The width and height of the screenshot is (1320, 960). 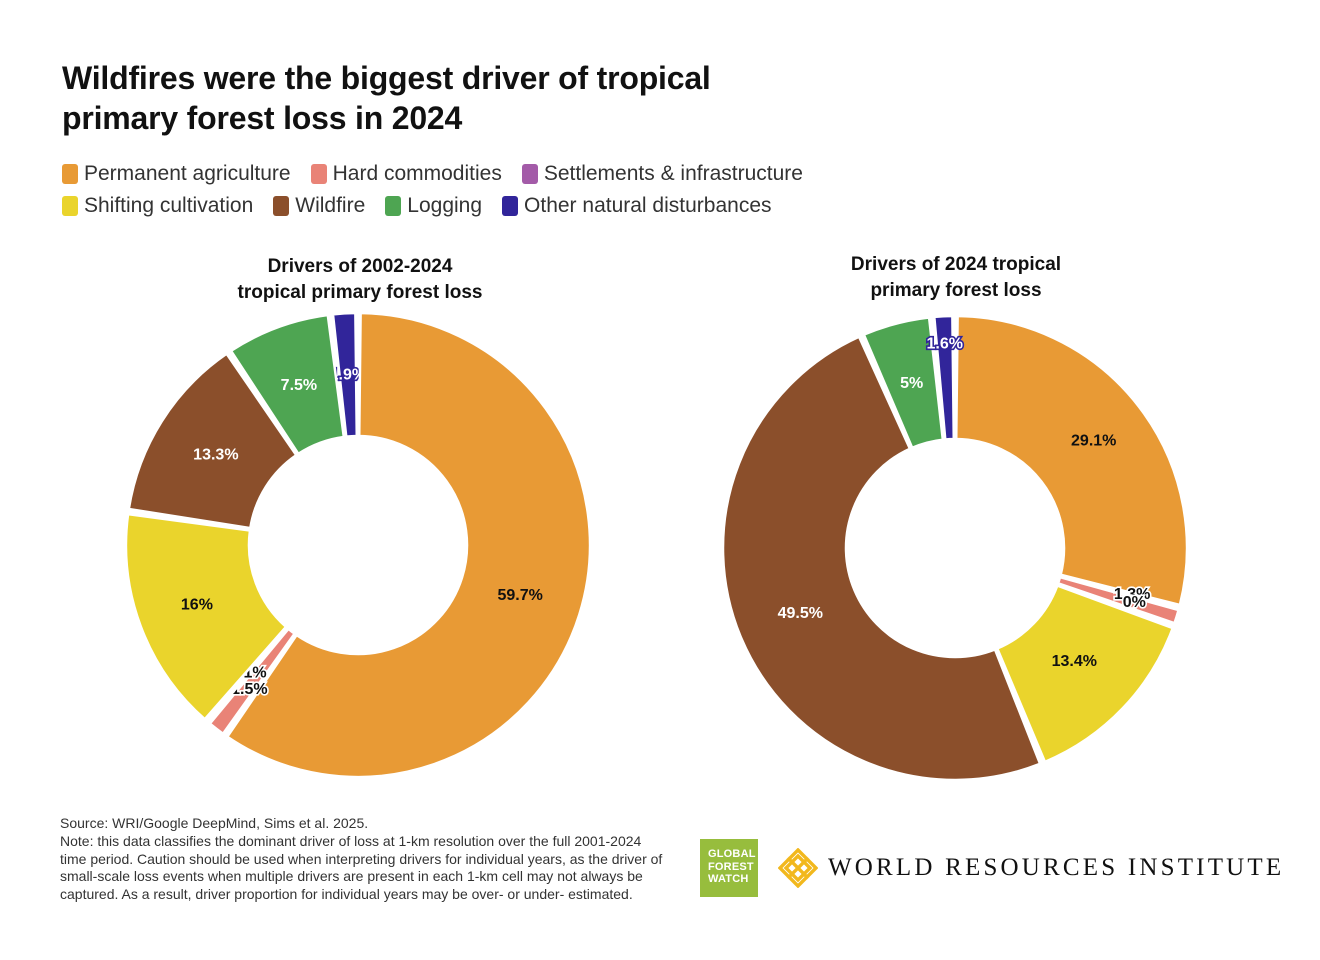 I want to click on donut-1-slice-wildfire, so click(x=212, y=441).